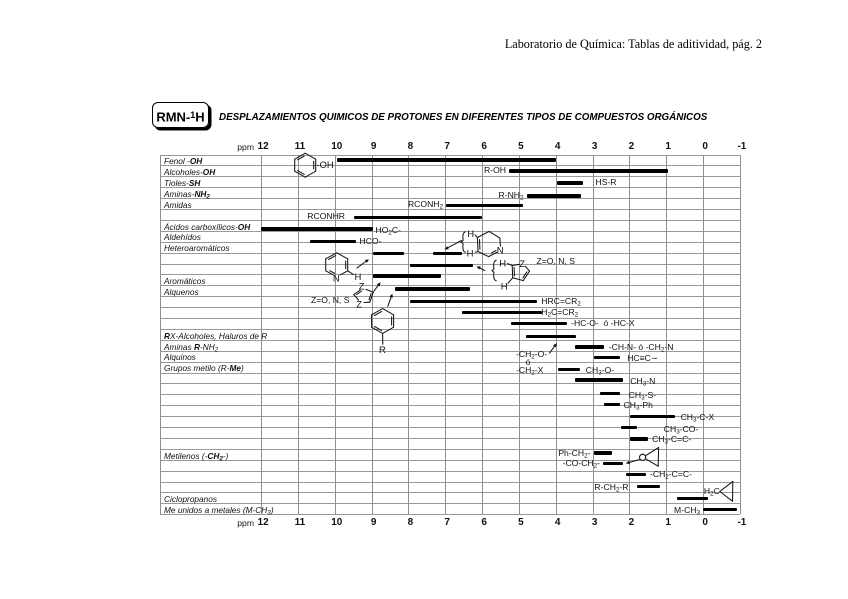 The height and width of the screenshot is (599, 848). Describe the element at coordinates (325, 165) in the screenshot. I see `svg-text: -OH` at that location.